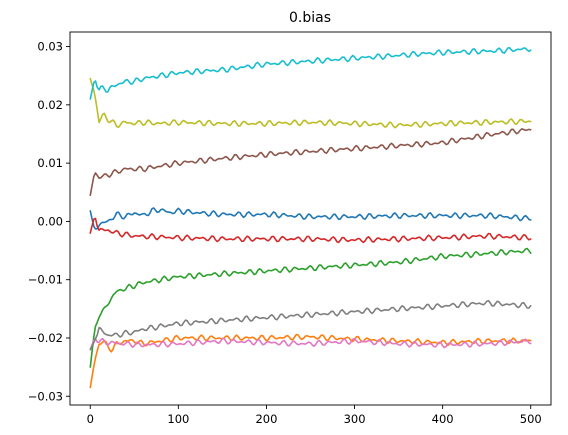  What do you see at coordinates (531, 419) in the screenshot?
I see `x-tick-label: 500` at bounding box center [531, 419].